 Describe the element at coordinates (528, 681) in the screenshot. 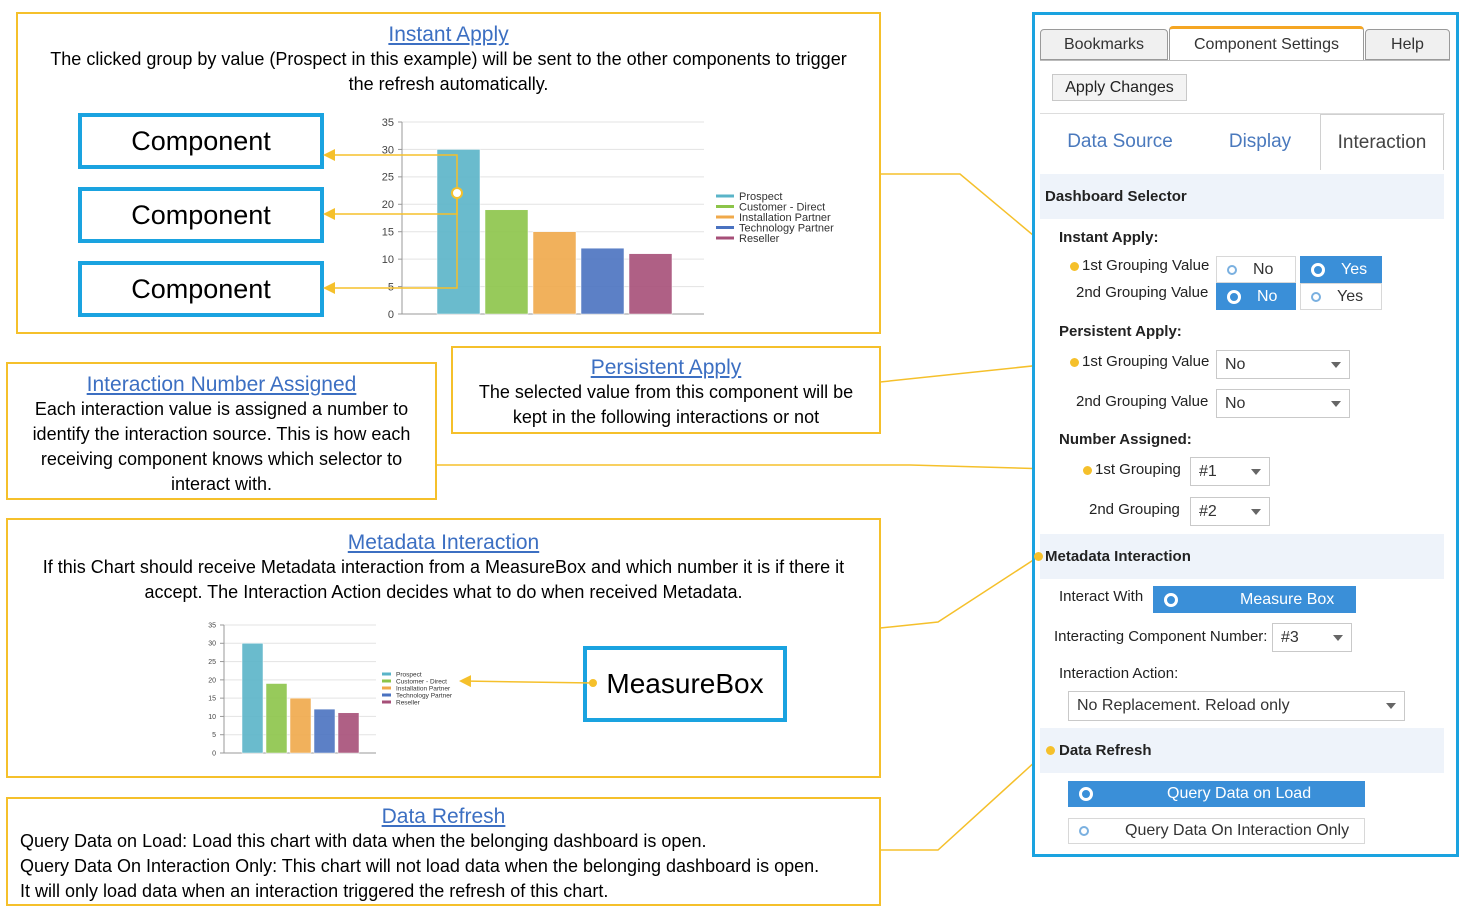

I see `measurebox-arrow` at that location.